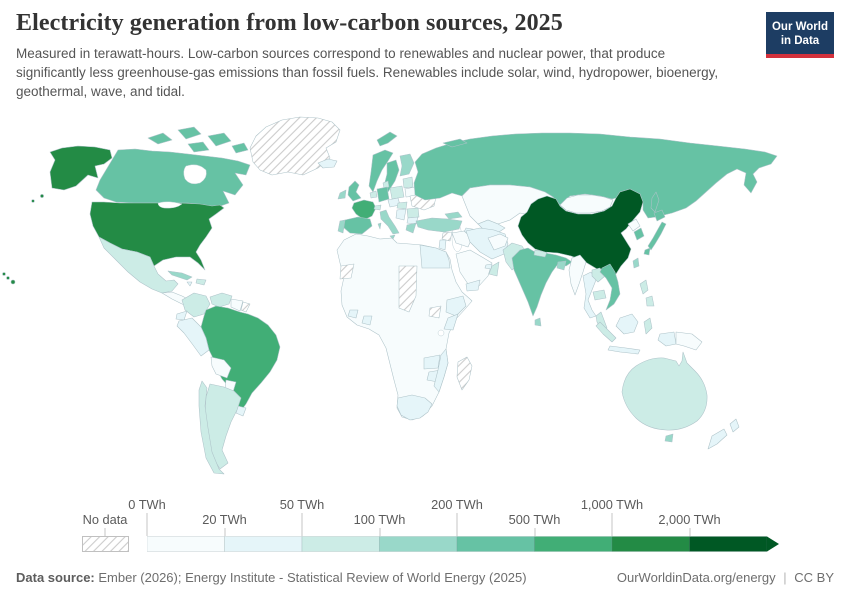 The height and width of the screenshot is (600, 850). Describe the element at coordinates (237, 305) in the screenshot. I see `region-guyanas` at that location.